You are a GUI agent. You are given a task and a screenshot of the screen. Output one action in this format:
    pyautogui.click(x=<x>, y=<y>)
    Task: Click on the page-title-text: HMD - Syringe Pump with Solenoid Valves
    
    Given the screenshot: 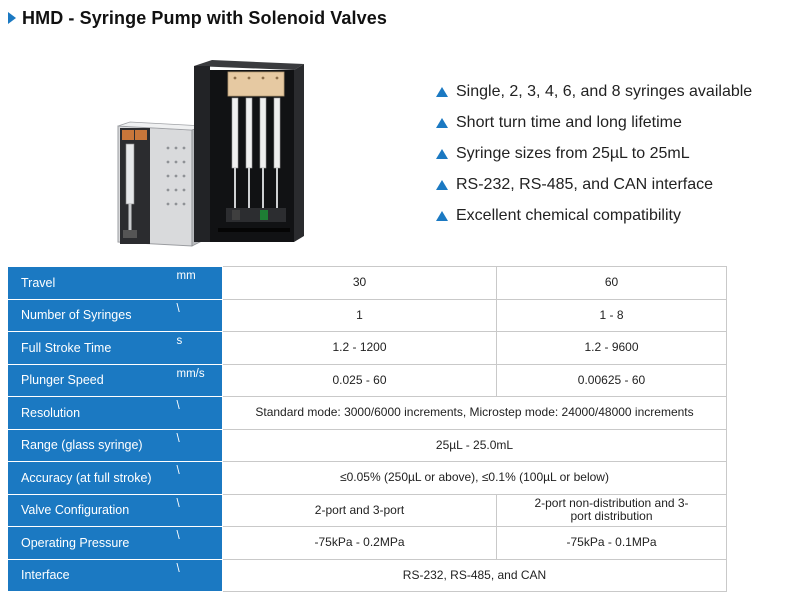 What is the action you would take?
    pyautogui.click(x=204, y=17)
    